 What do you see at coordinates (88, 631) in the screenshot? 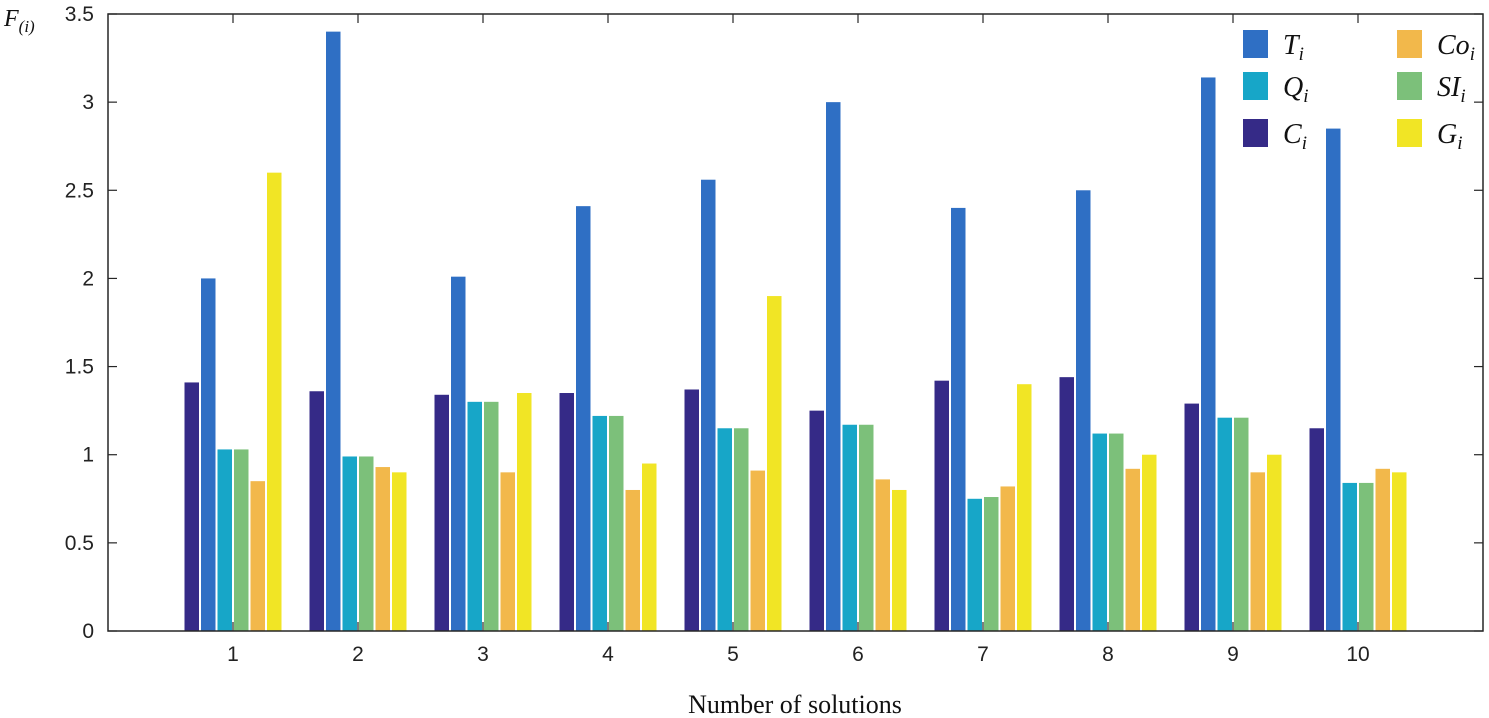
I see `y-tick-label: 0` at bounding box center [88, 631].